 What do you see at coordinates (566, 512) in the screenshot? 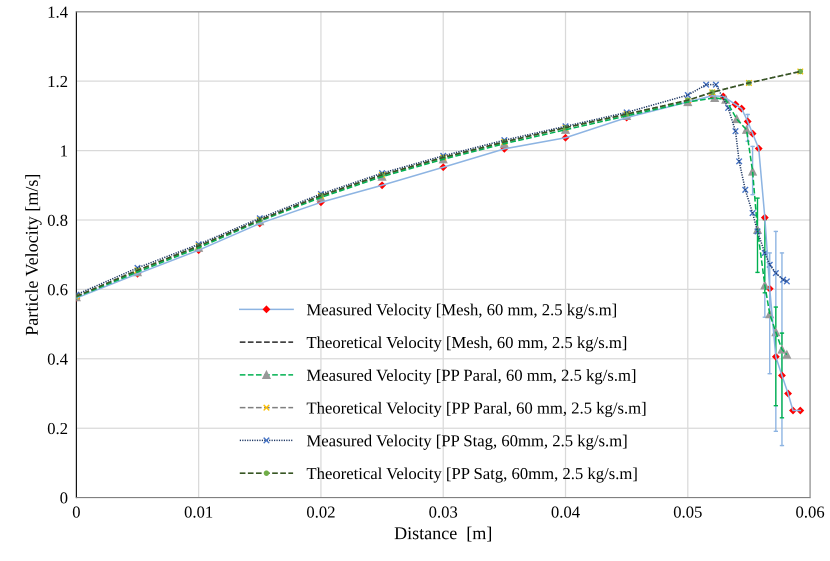
I see `x-tick-label: 0.04` at bounding box center [566, 512].